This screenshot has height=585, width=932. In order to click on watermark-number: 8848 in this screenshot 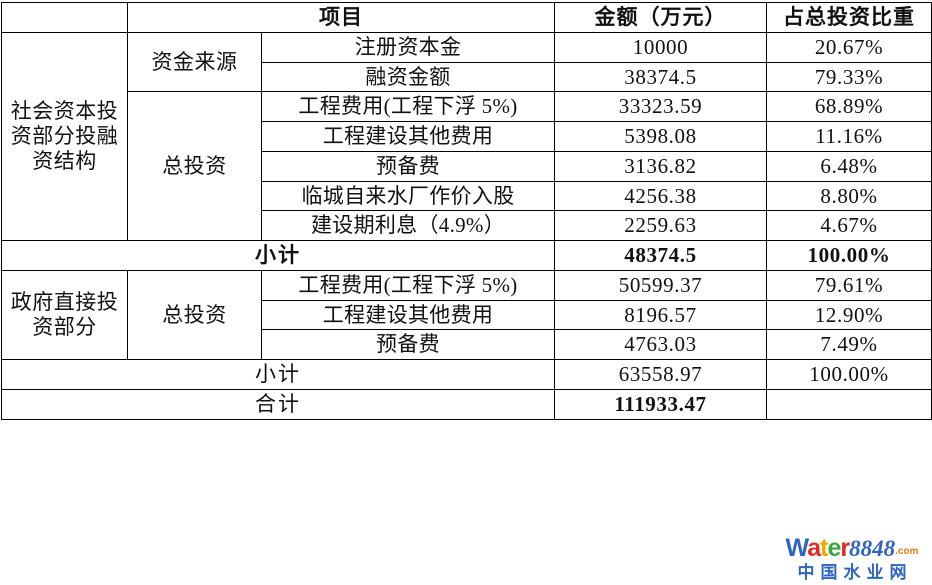, I will do `click(872, 548)`.